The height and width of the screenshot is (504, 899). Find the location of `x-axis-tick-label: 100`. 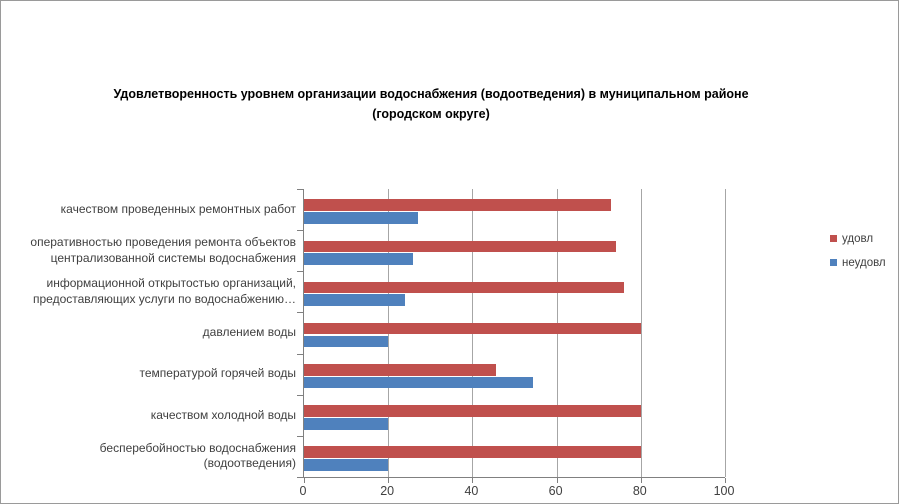

x-axis-tick-label: 100 is located at coordinates (724, 491).